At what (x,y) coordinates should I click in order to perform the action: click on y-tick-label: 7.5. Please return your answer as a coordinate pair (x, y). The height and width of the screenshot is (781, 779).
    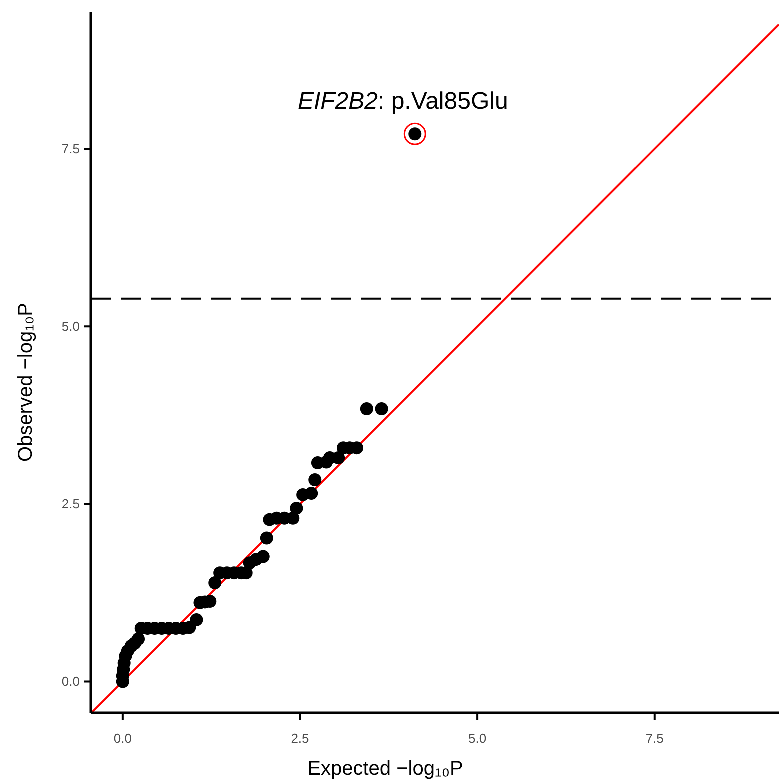
    Looking at the image, I should click on (71, 149).